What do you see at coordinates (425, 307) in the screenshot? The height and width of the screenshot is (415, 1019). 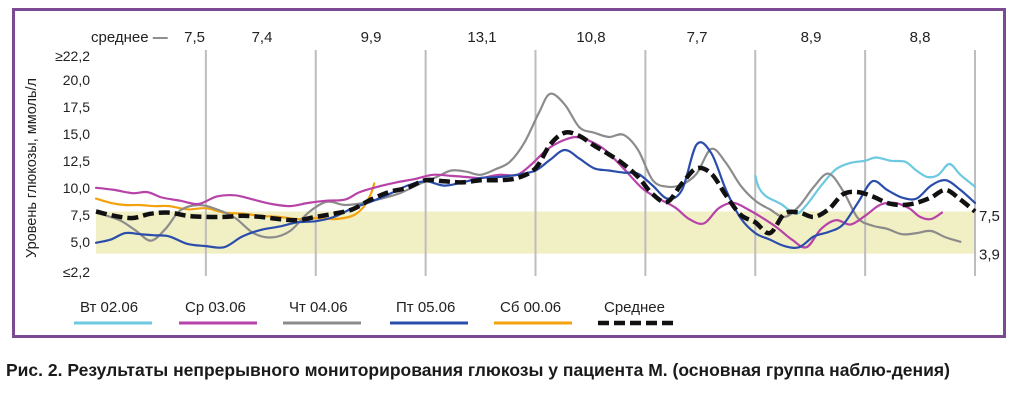 I see `legend-label: Пт 05.06` at bounding box center [425, 307].